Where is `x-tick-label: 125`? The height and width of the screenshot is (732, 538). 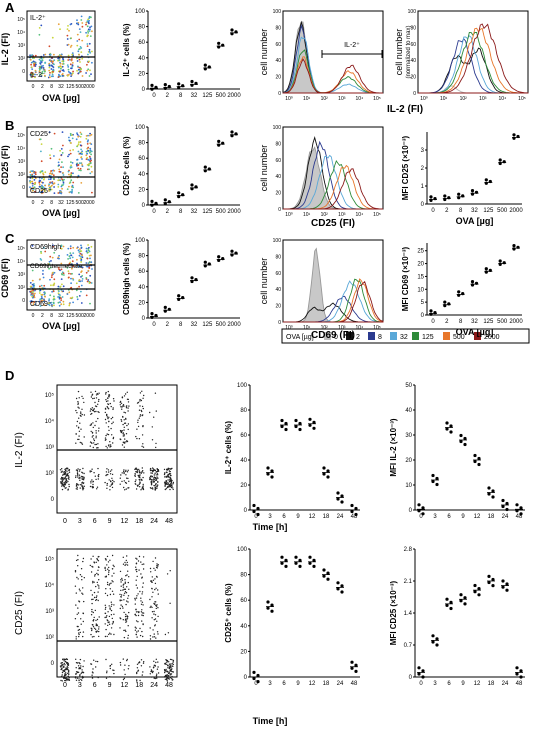
x-tick-label: 125 is located at coordinates (207, 96).